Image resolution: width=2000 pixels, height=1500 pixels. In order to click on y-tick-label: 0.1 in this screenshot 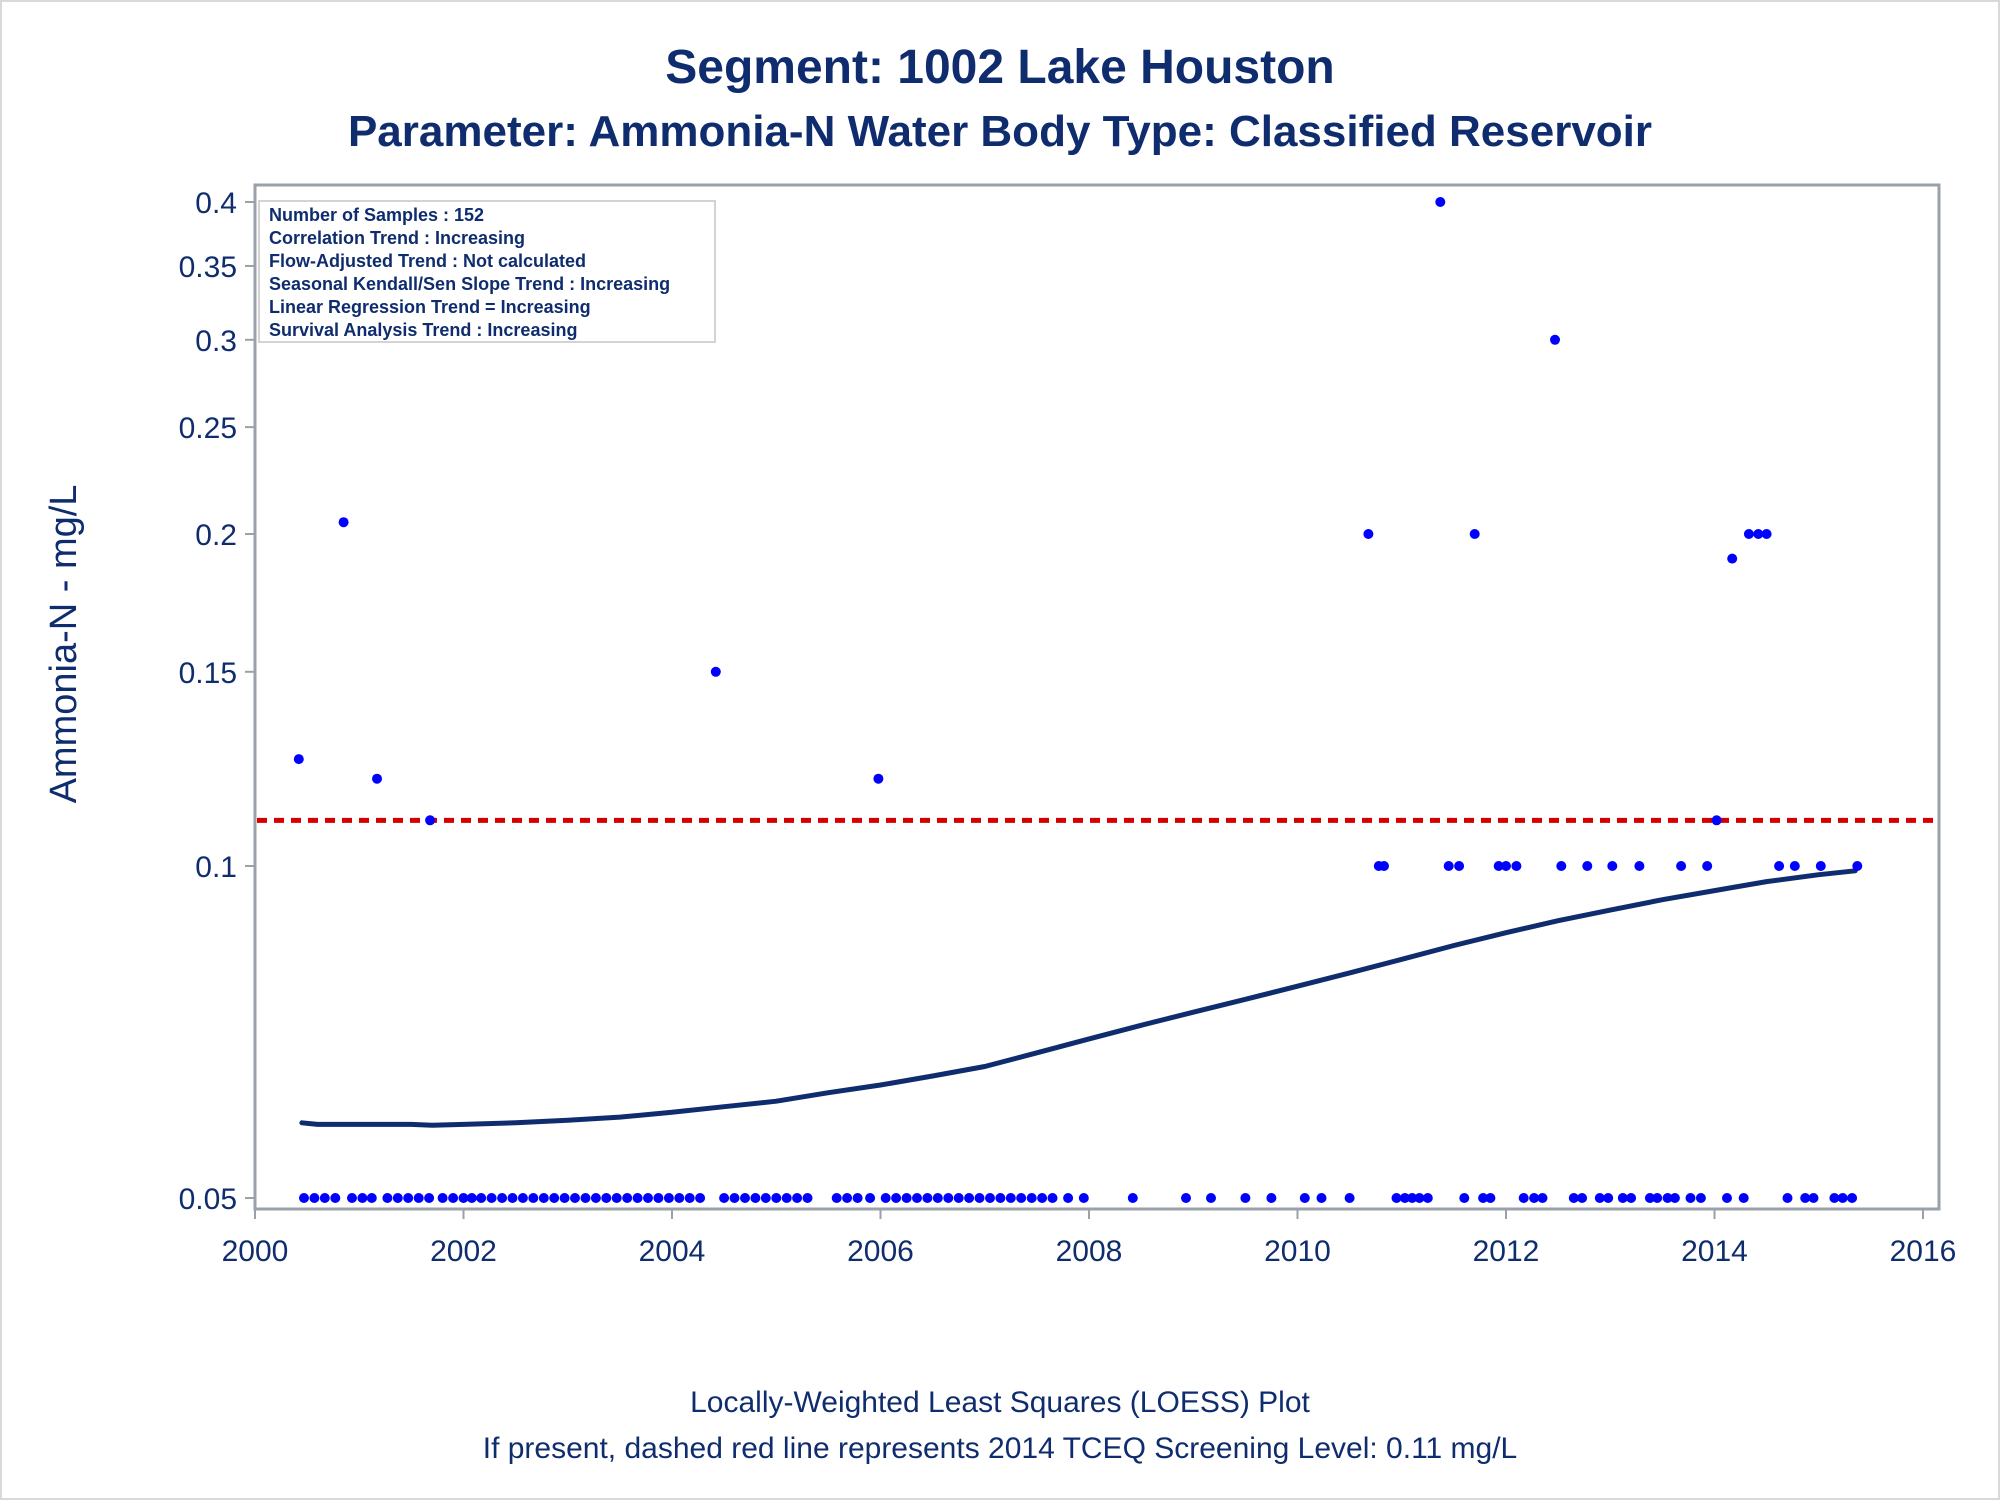, I will do `click(216, 867)`.